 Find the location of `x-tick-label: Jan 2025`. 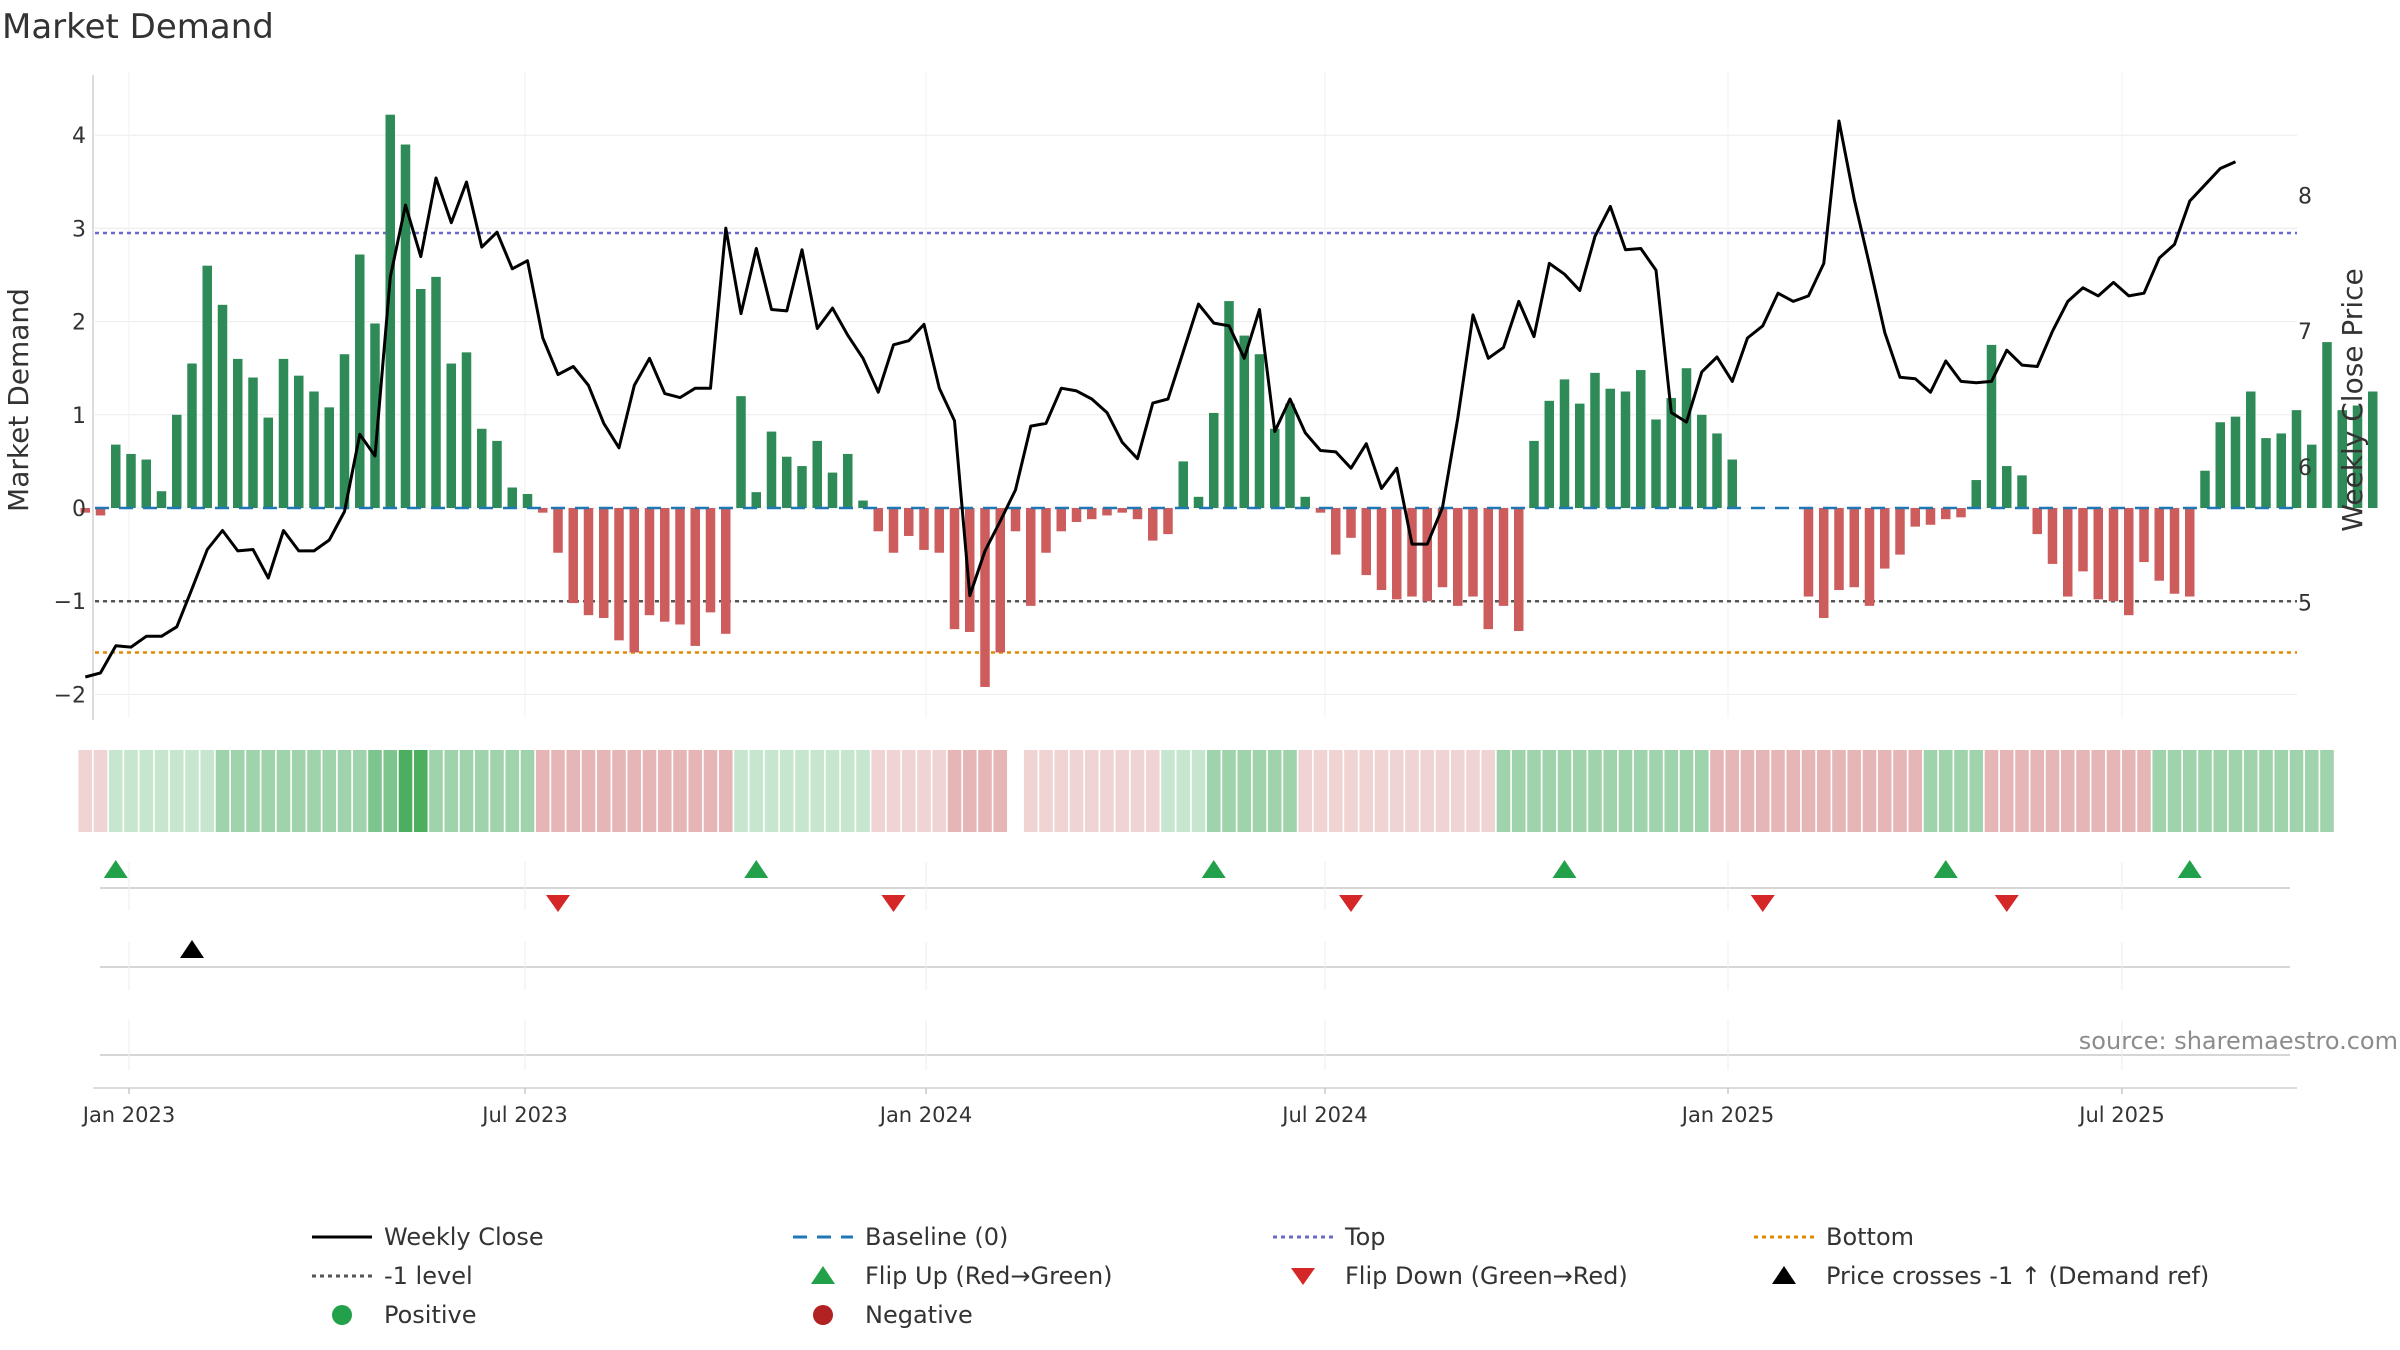

x-tick-label: Jan 2025 is located at coordinates (1727, 1115).